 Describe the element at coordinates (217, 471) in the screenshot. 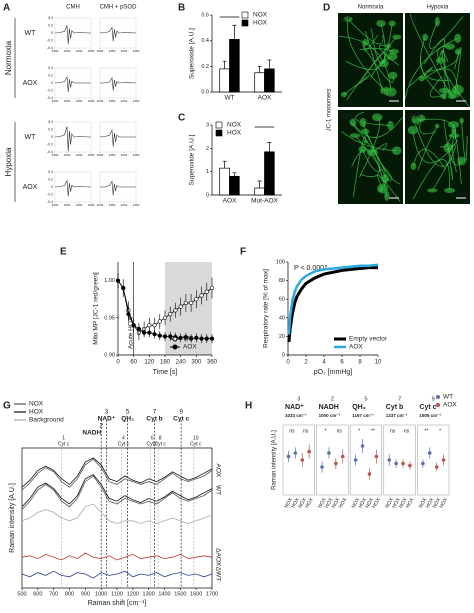

I see `trace-label: AOX` at that location.